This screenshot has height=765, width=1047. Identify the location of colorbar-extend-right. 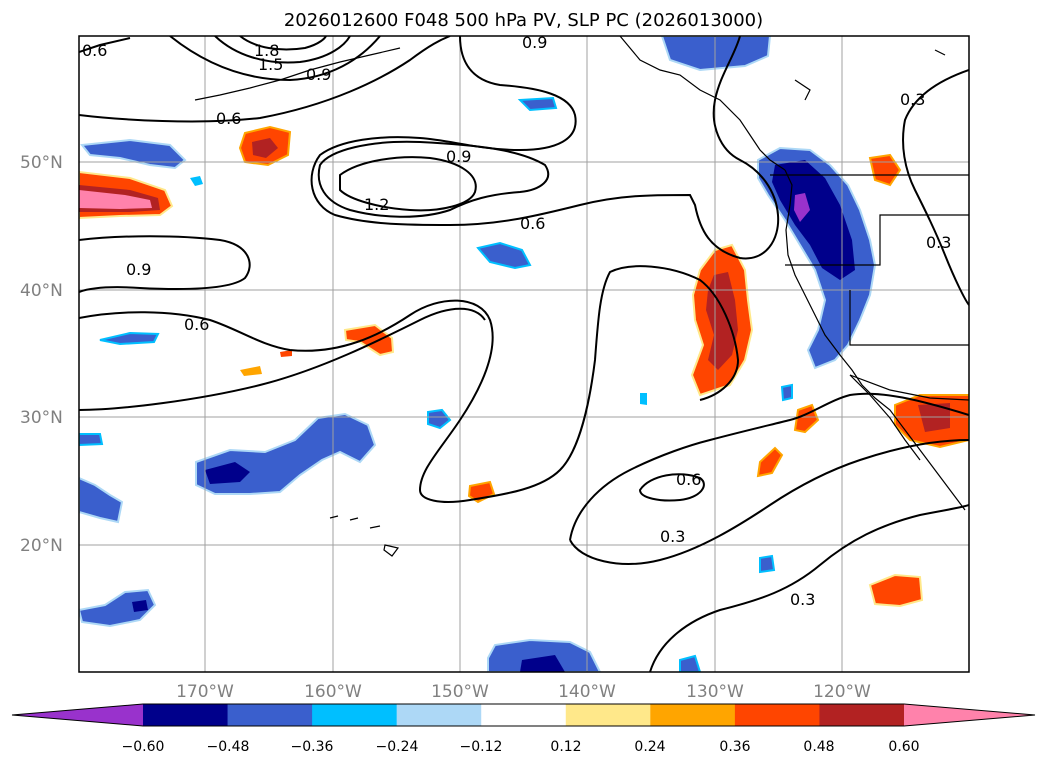
(969, 715).